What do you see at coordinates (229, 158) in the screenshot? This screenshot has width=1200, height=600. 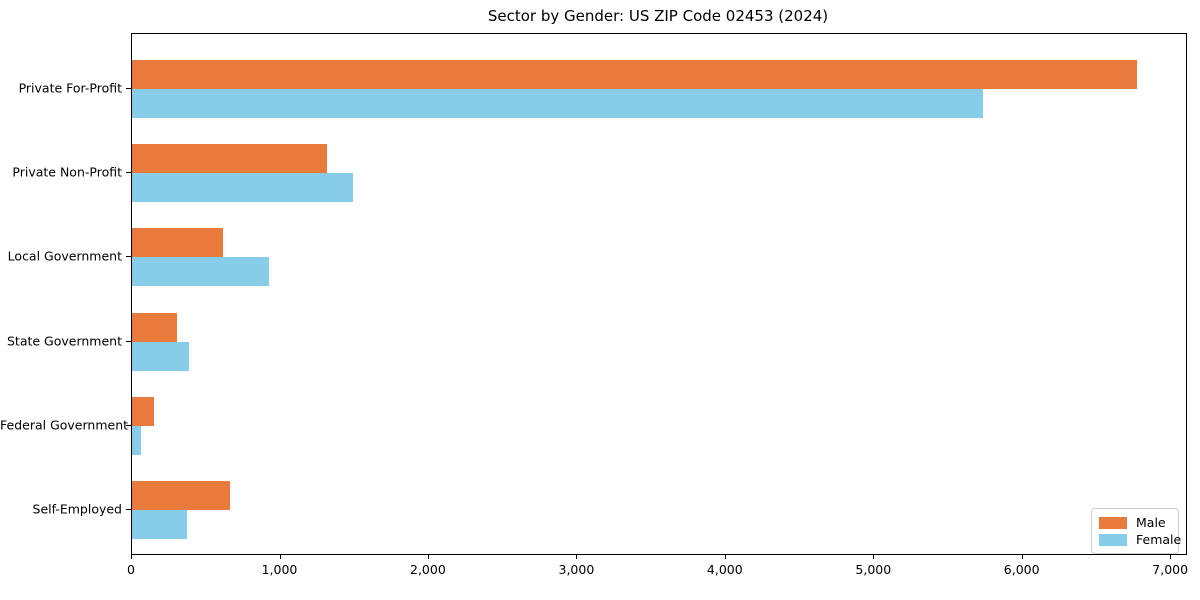 I see `bar-male-private-non-profit` at bounding box center [229, 158].